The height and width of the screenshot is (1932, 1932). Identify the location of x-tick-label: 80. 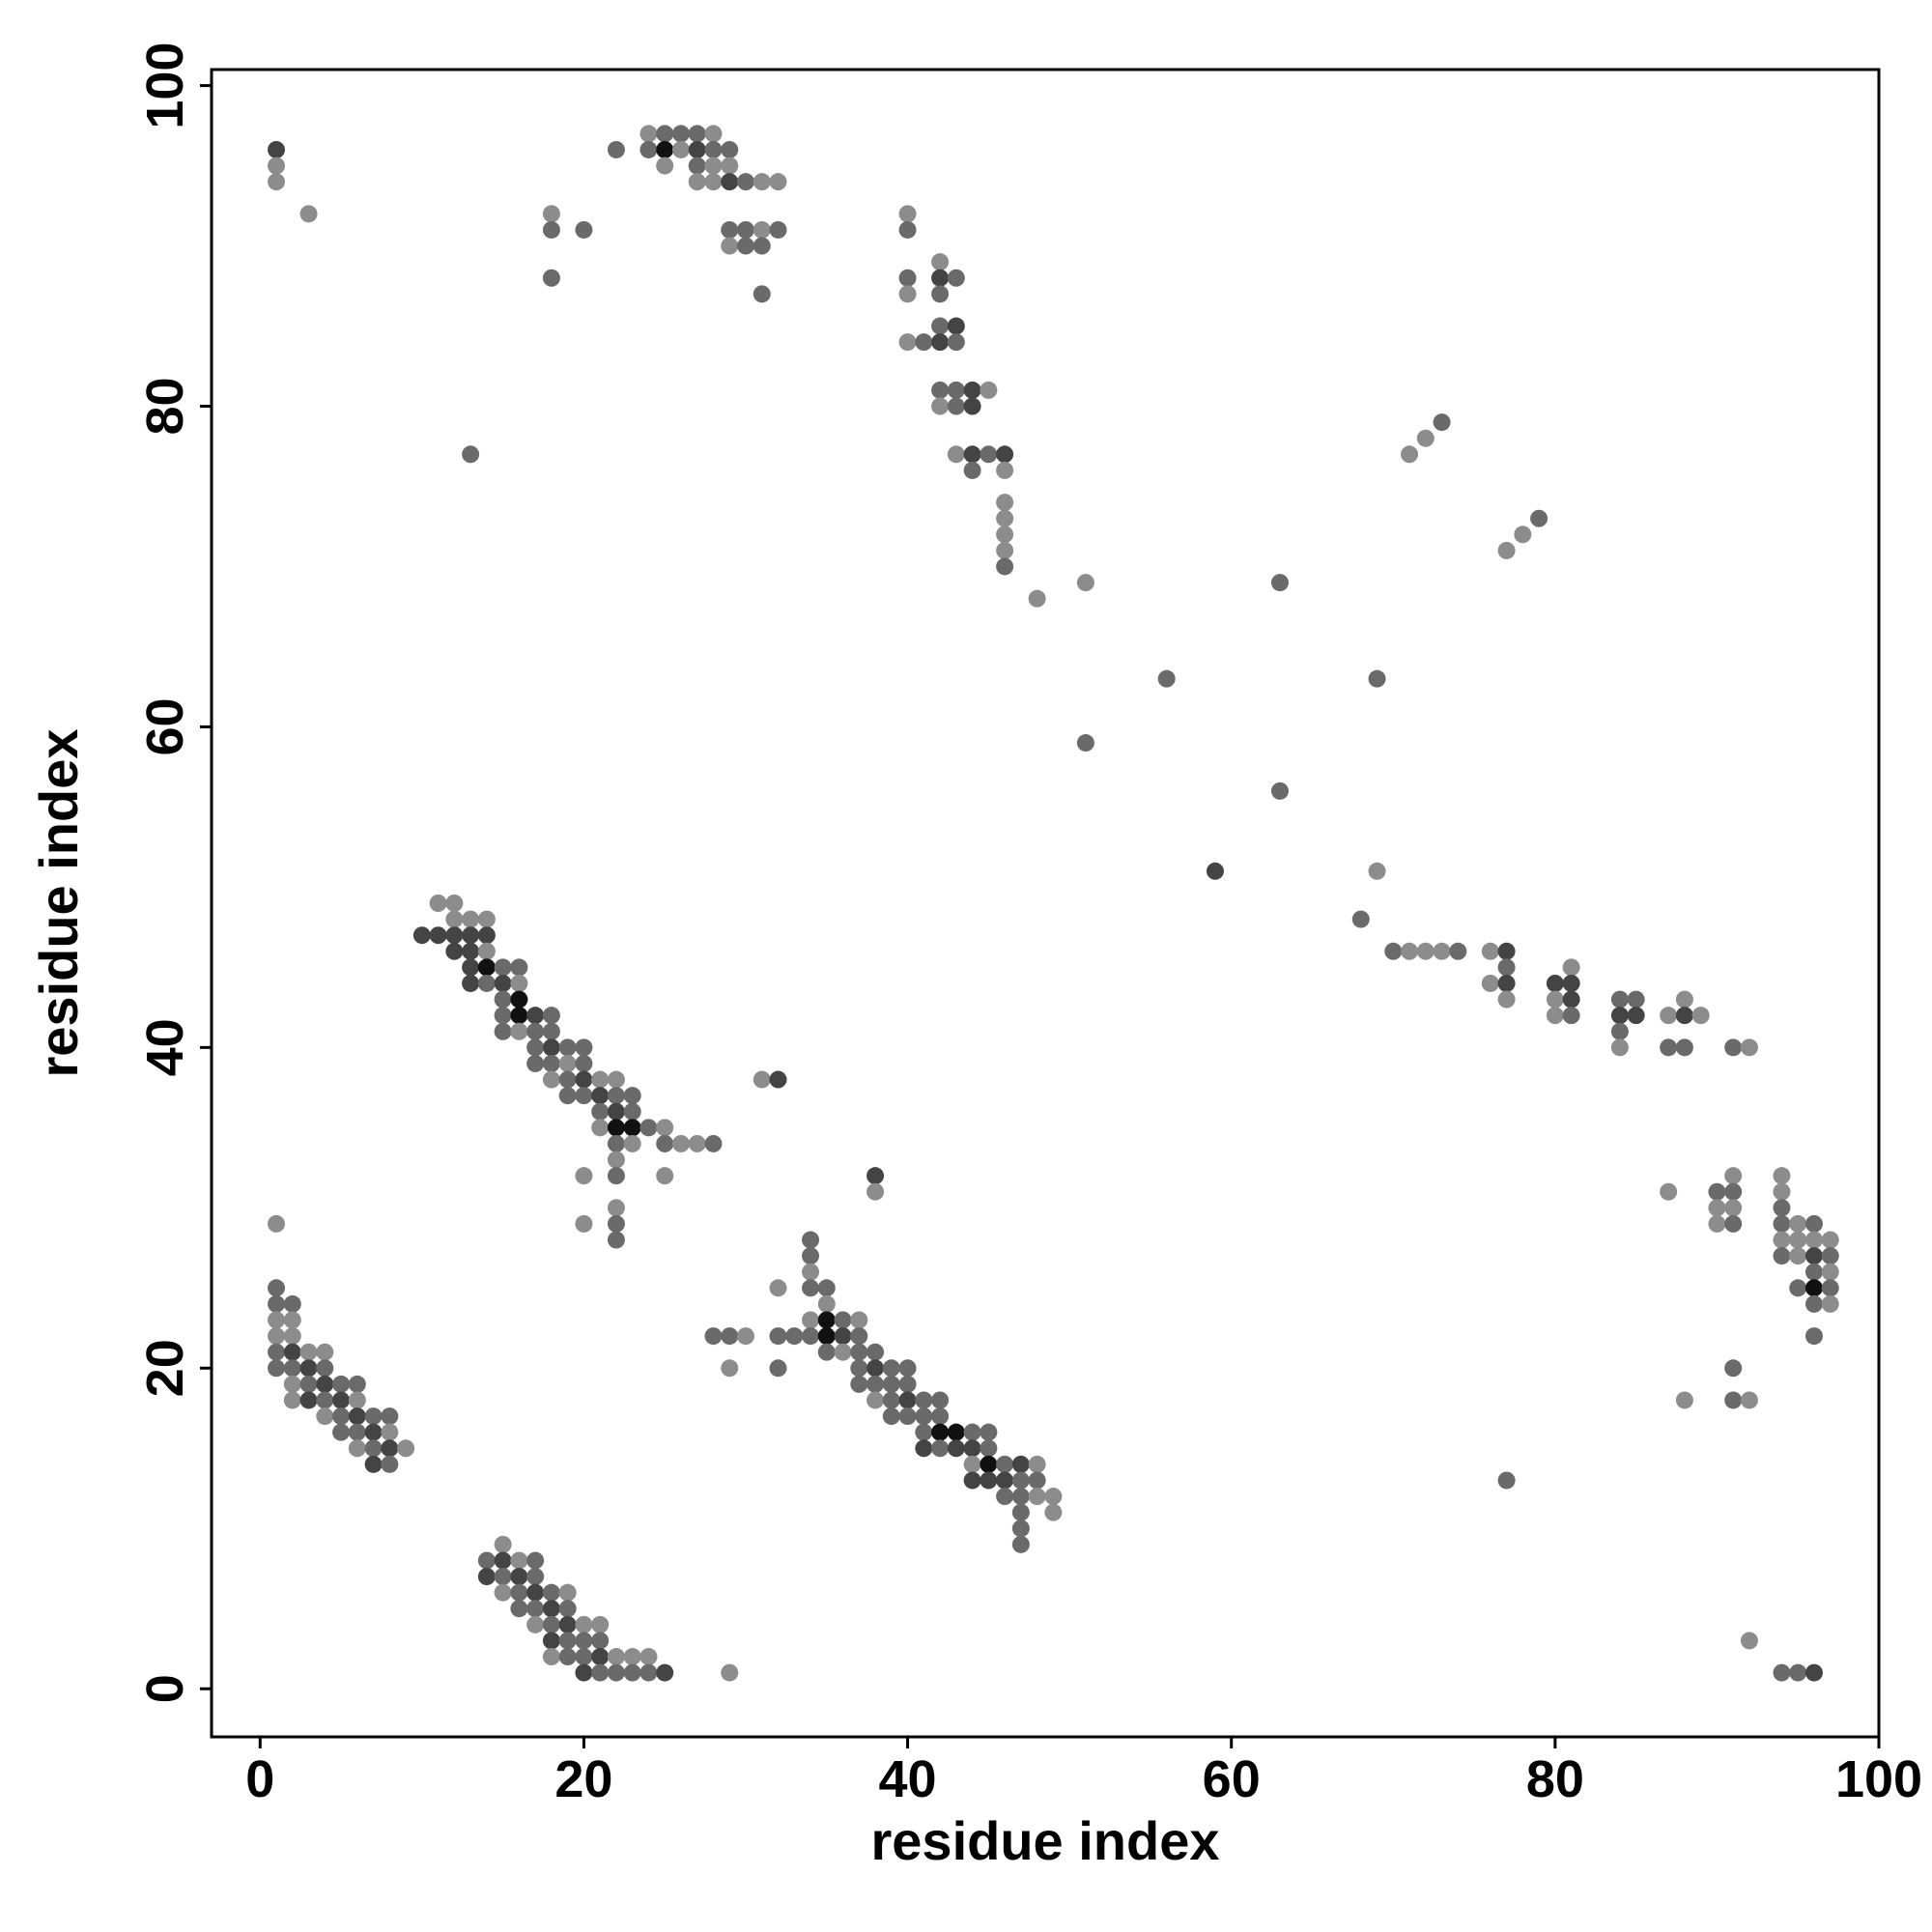
(1555, 1779).